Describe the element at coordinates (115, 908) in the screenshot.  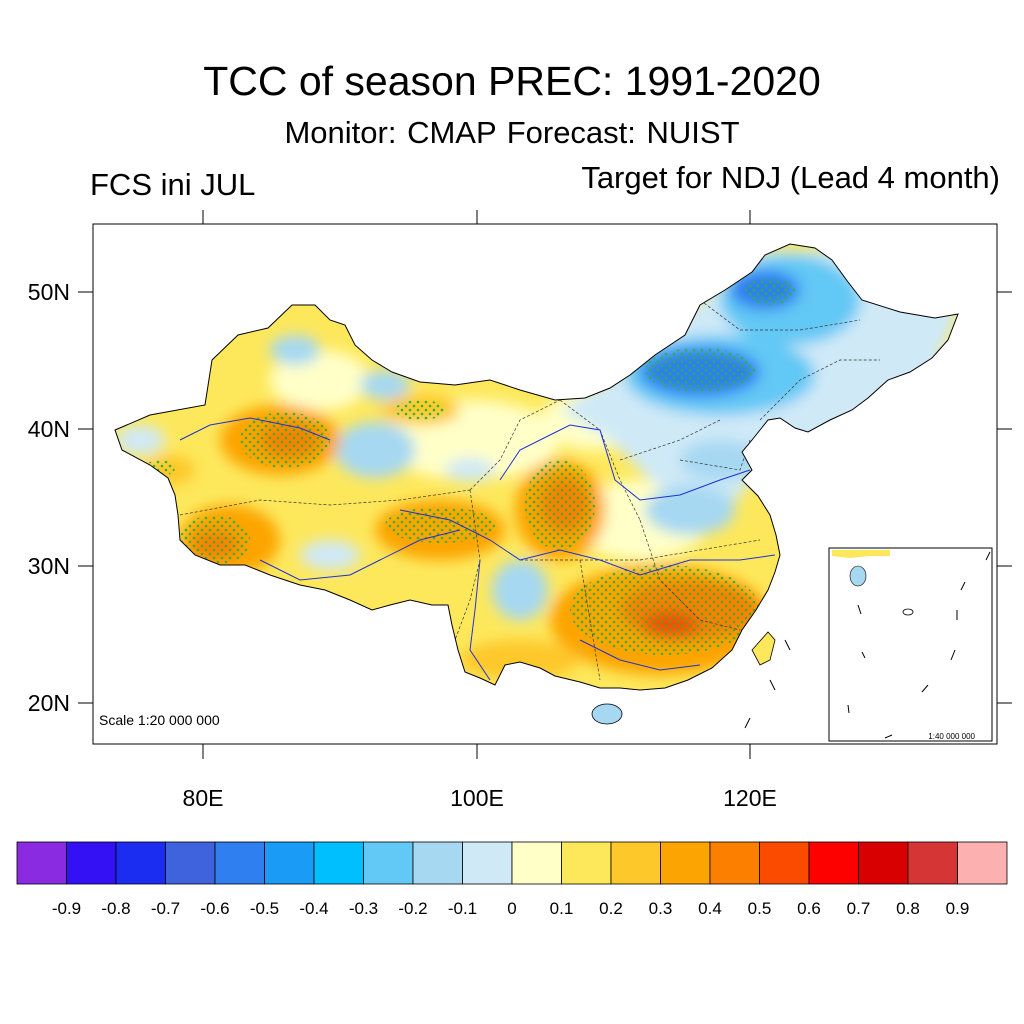
I see `colorbar-label: -0.8` at that location.